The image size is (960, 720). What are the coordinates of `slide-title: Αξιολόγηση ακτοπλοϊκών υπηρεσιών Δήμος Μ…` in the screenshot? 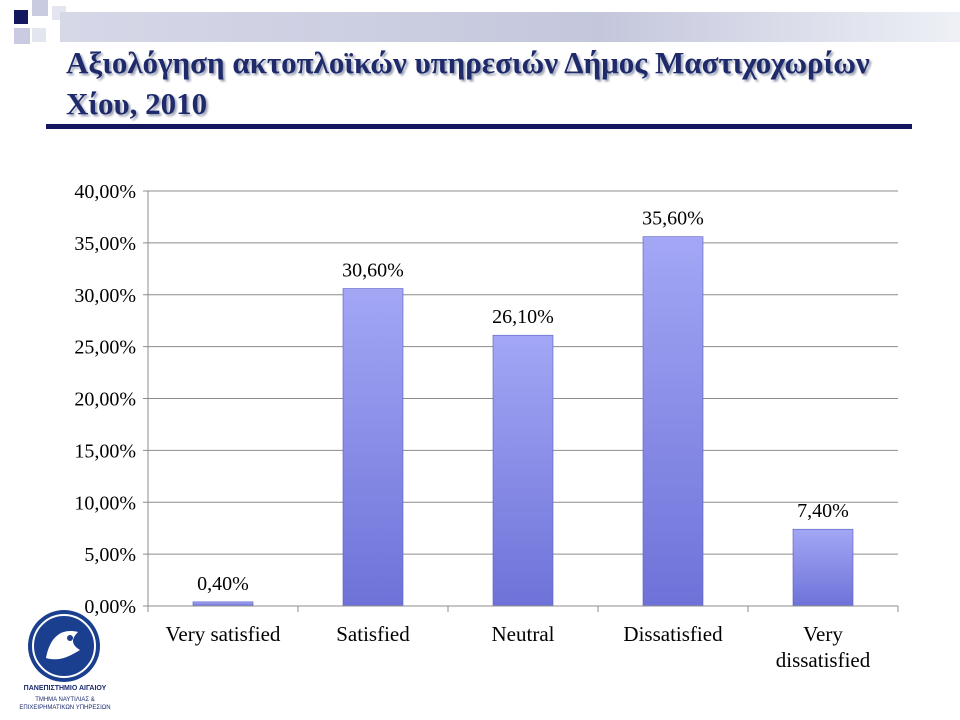 It's located at (468, 83).